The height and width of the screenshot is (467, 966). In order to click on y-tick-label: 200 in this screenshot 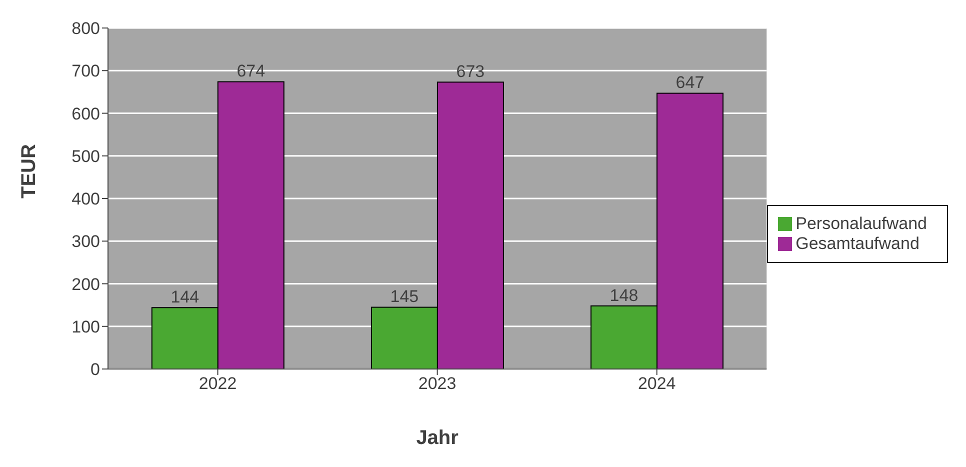, I will do `click(86, 284)`.